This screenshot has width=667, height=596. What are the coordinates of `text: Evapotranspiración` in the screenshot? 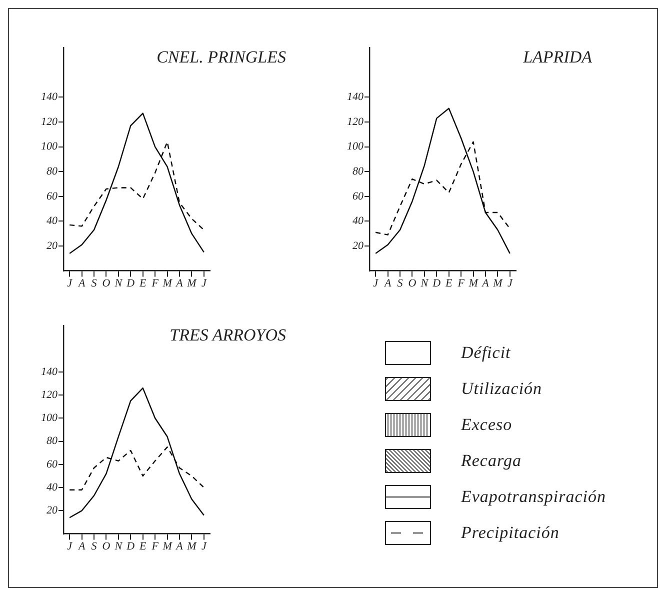 It's located at (533, 497).